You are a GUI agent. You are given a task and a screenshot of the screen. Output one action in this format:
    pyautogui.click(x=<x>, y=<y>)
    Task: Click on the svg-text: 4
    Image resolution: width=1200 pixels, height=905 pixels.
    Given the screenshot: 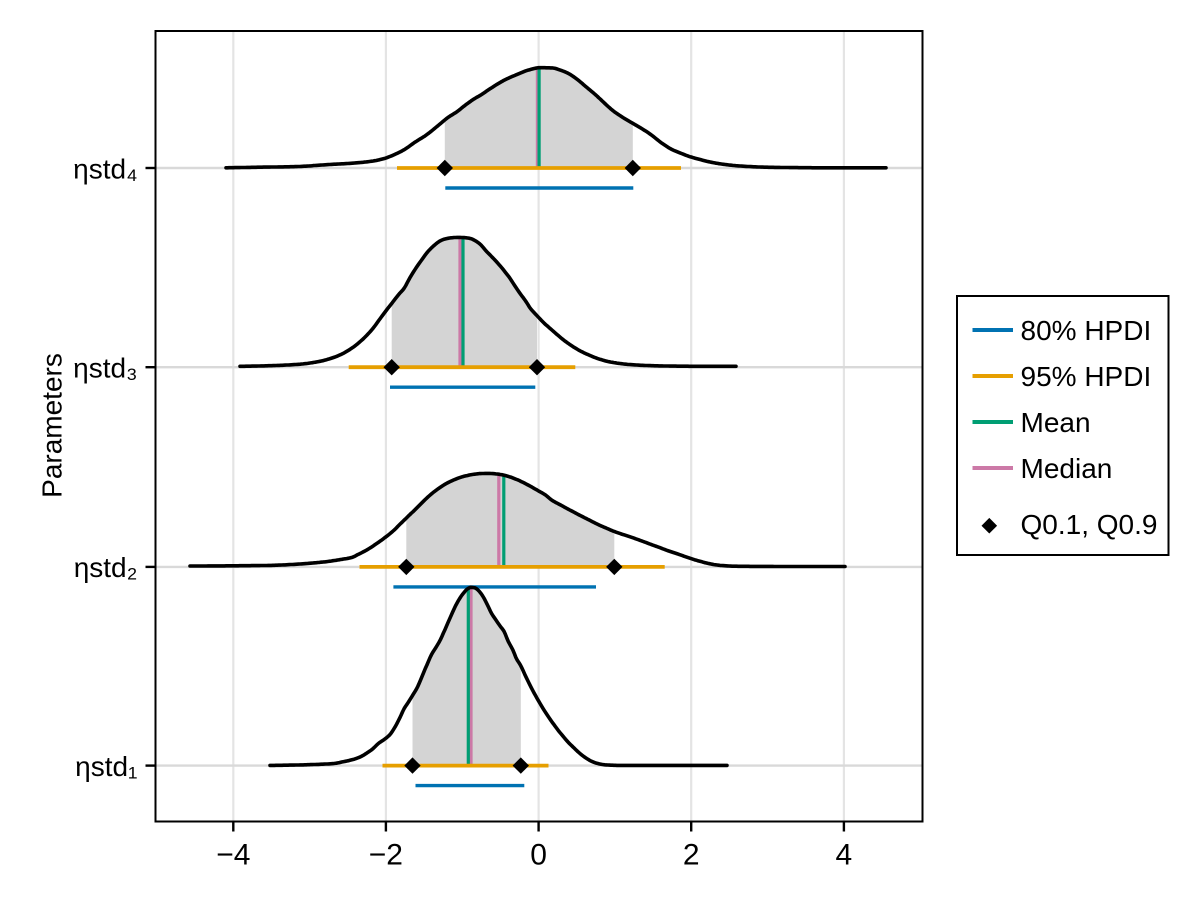 What is the action you would take?
    pyautogui.click(x=844, y=855)
    